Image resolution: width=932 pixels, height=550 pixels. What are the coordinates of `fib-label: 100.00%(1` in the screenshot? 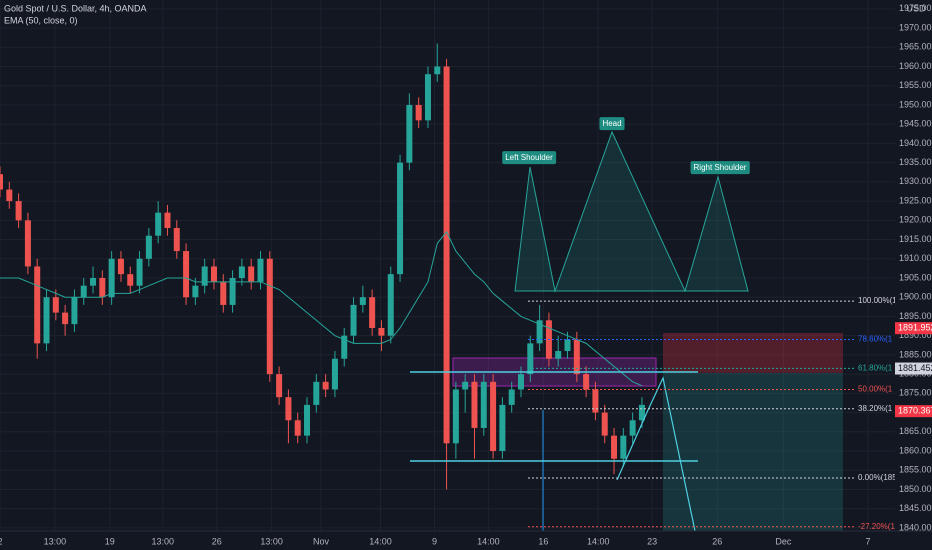 It's located at (877, 300).